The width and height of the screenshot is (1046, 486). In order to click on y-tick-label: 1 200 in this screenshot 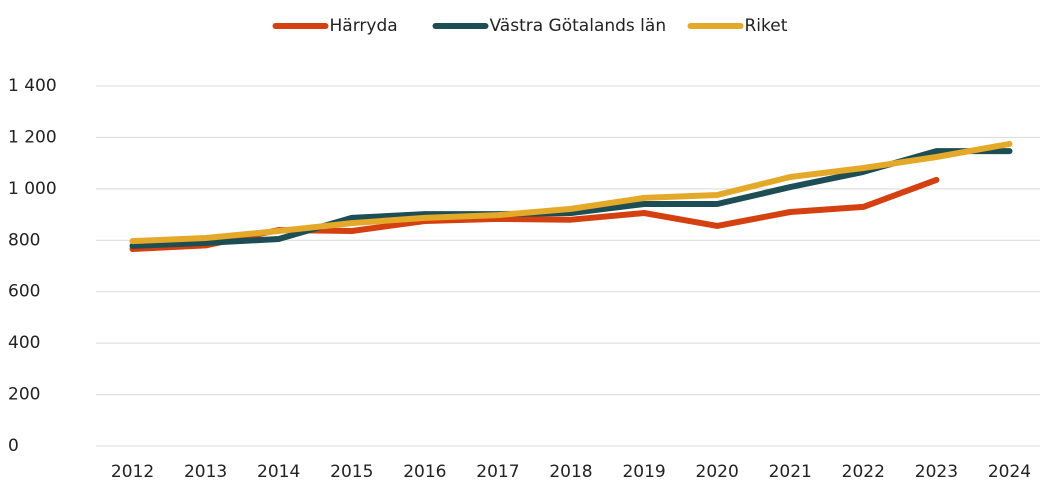, I will do `click(32, 137)`.